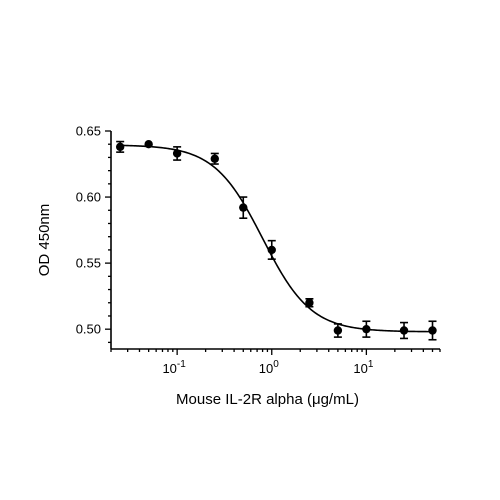 This screenshot has width=500, height=500. What do you see at coordinates (88, 263) in the screenshot?
I see `y-tick-label: 0.55` at bounding box center [88, 263].